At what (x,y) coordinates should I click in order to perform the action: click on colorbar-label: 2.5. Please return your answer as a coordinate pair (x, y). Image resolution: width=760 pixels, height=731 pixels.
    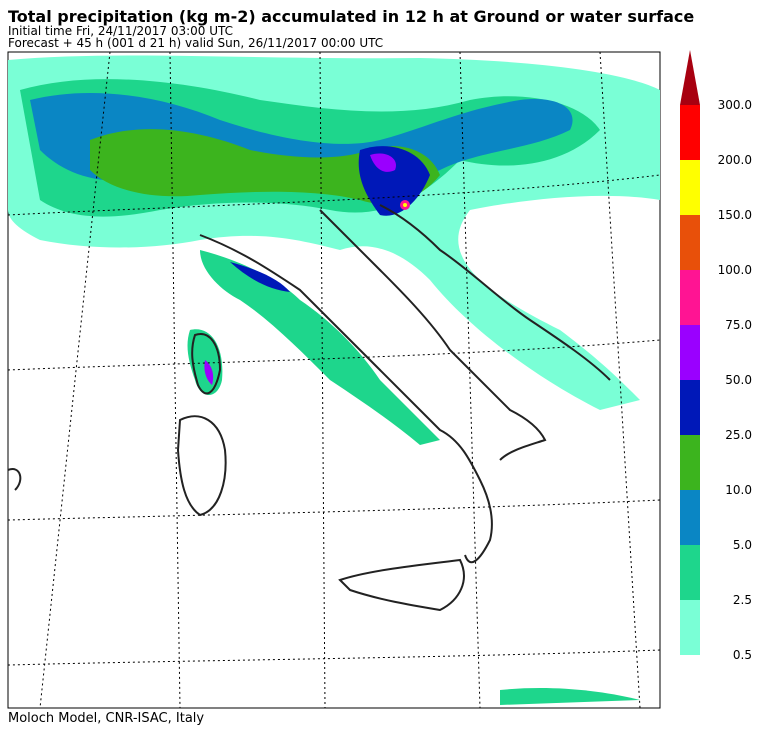
    Looking at the image, I should click on (742, 600).